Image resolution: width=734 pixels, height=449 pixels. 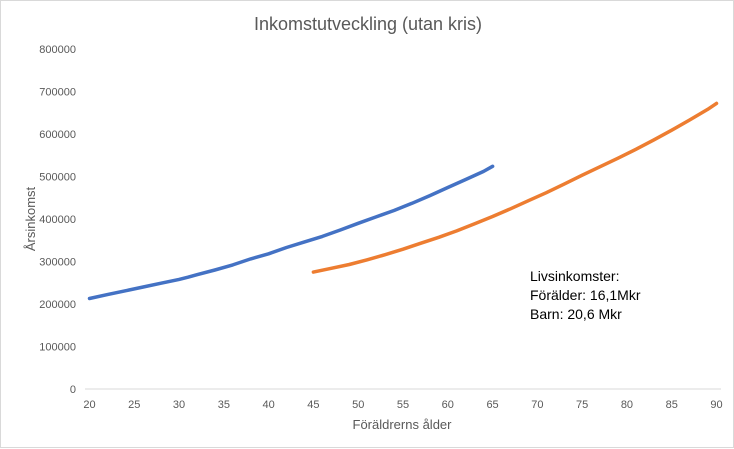 What do you see at coordinates (269, 405) in the screenshot?
I see `x-tick-label: 40` at bounding box center [269, 405].